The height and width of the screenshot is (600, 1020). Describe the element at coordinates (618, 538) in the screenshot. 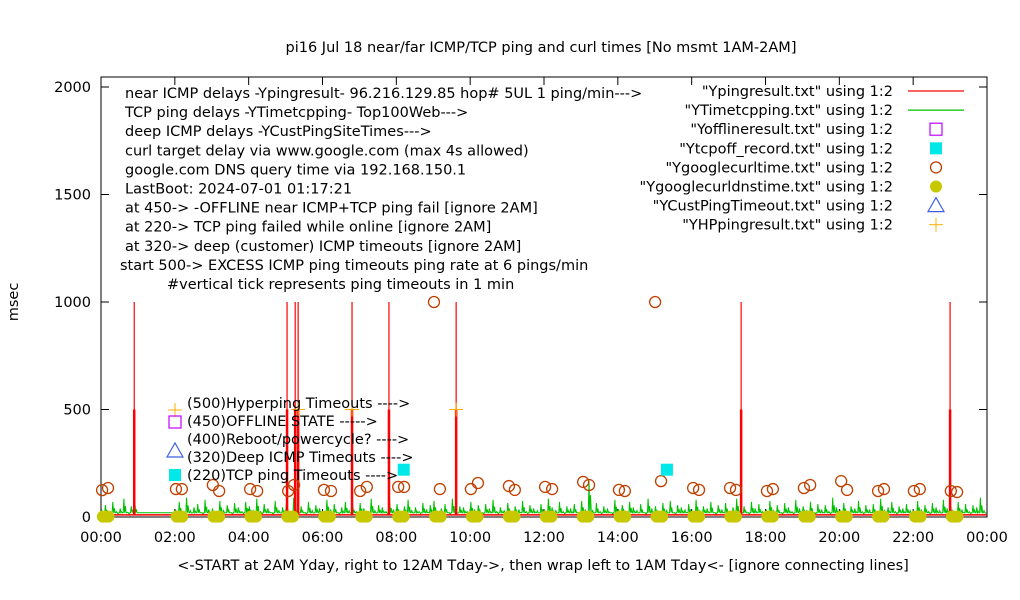

I see `x-tick-label: 14:00` at that location.